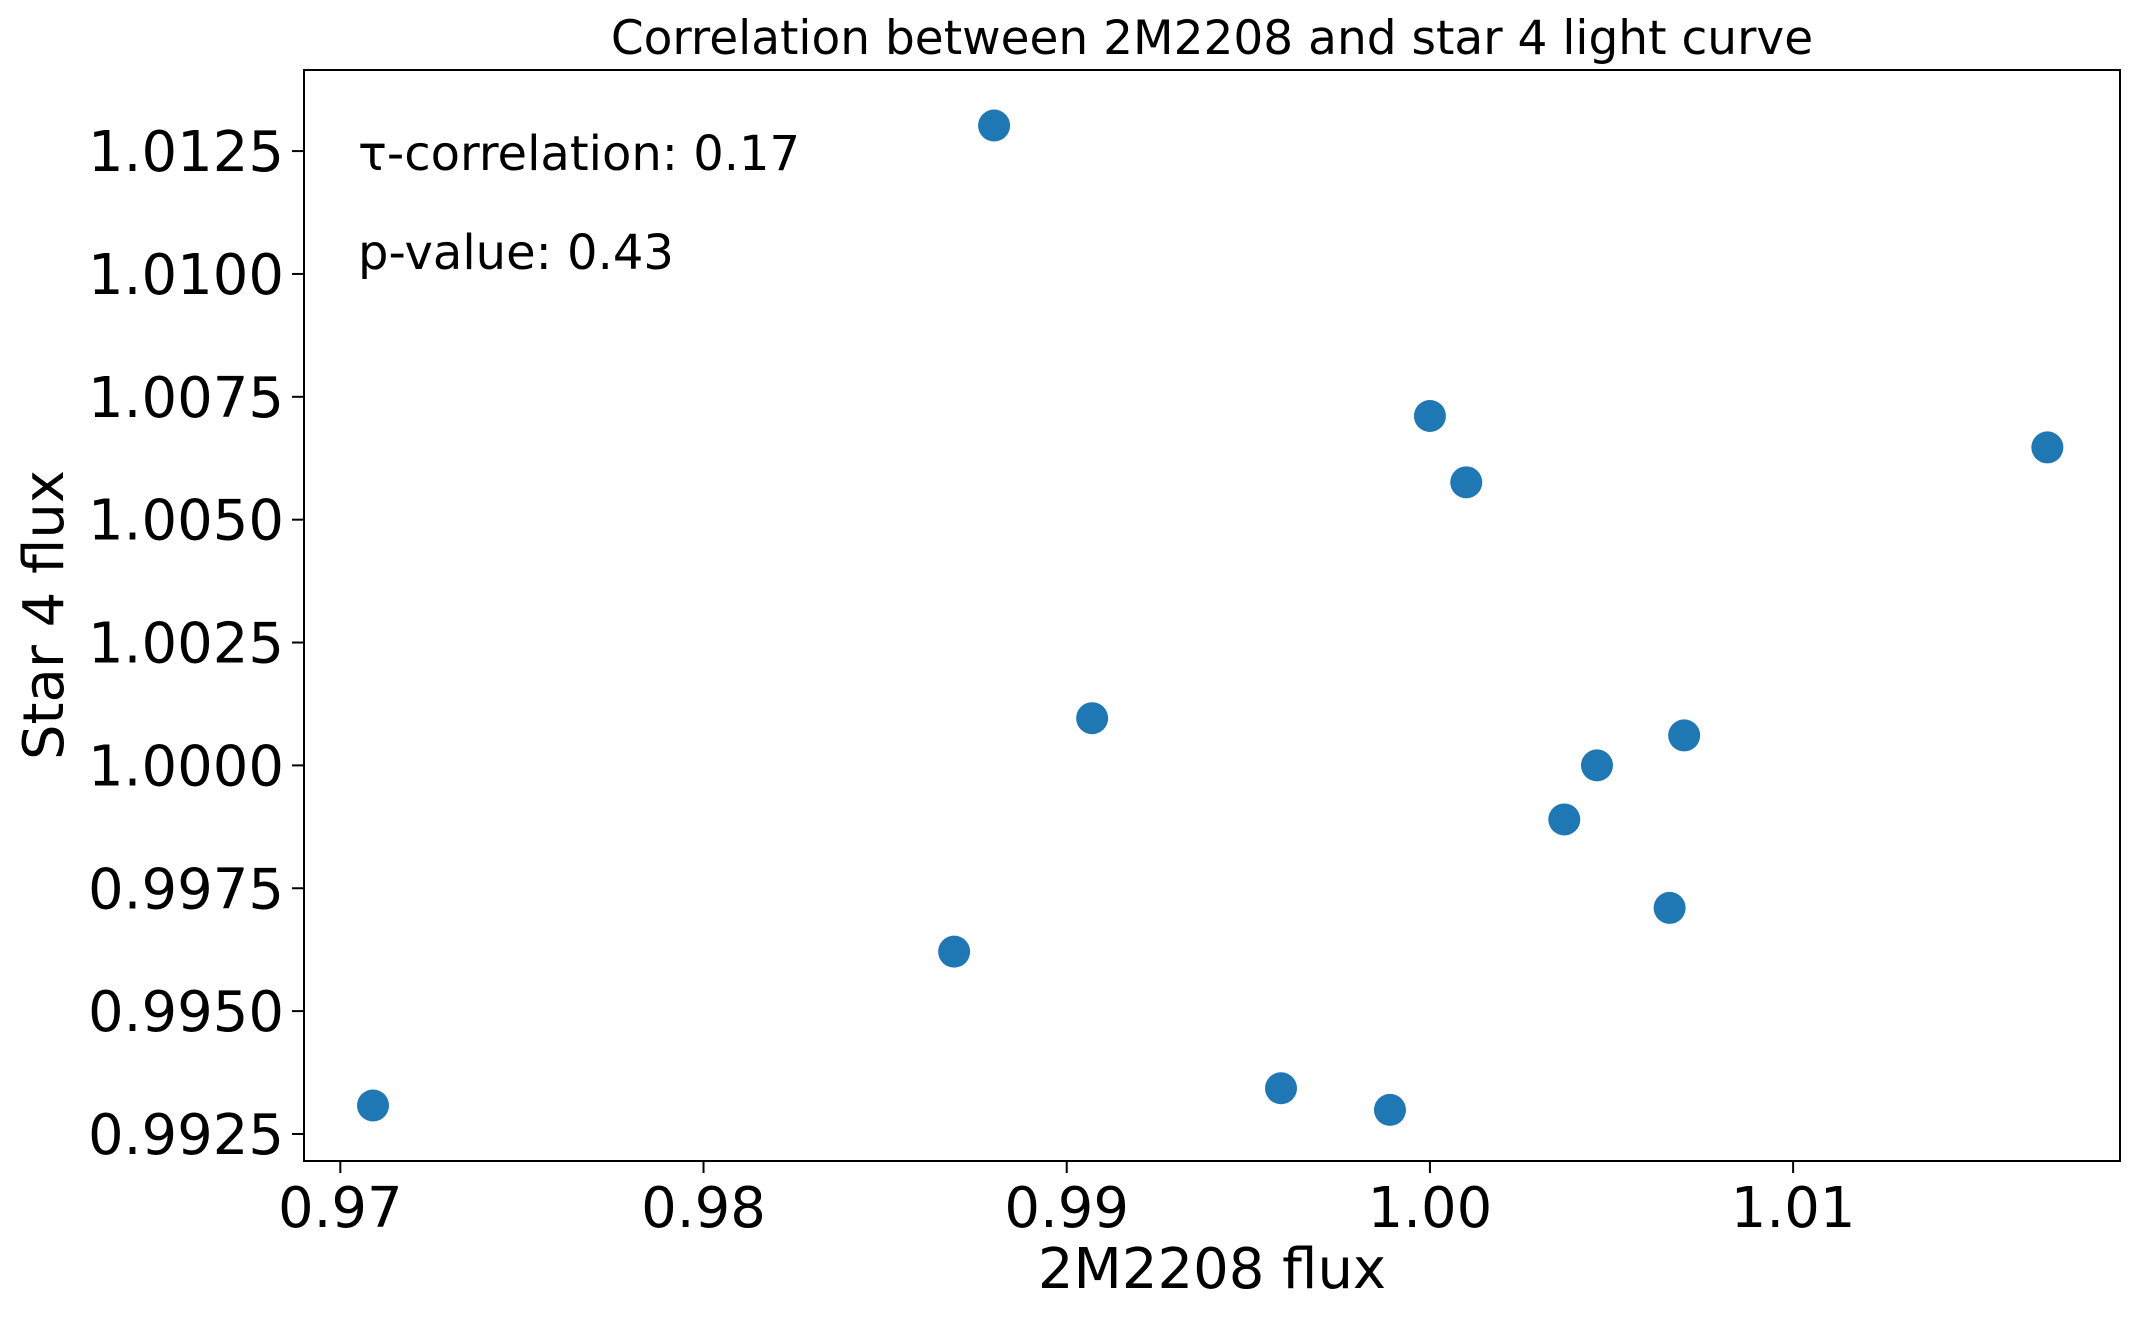  I want to click on y-tick-label: 1.0125, so click(186, 152).